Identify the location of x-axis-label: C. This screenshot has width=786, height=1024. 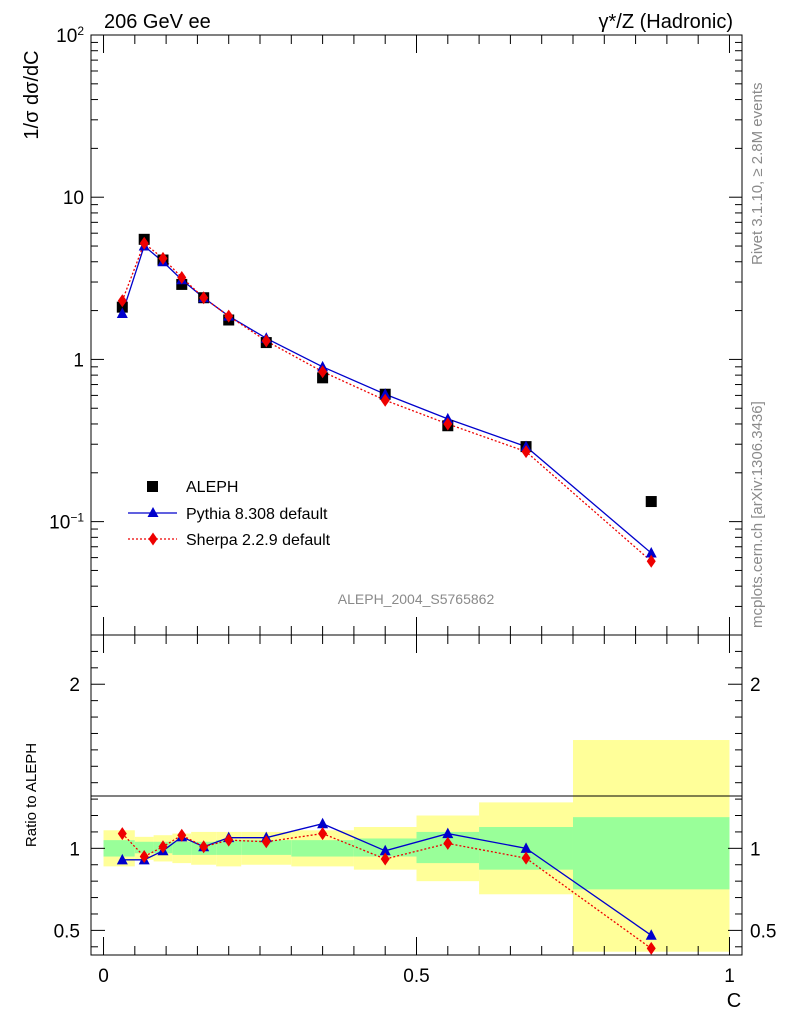
(734, 1001).